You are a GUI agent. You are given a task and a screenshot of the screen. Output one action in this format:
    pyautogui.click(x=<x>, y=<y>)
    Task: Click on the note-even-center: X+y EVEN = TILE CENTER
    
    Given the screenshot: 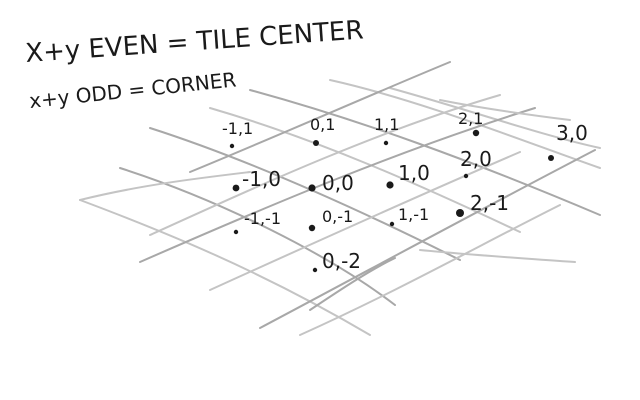 What is the action you would take?
    pyautogui.click(x=194, y=42)
    